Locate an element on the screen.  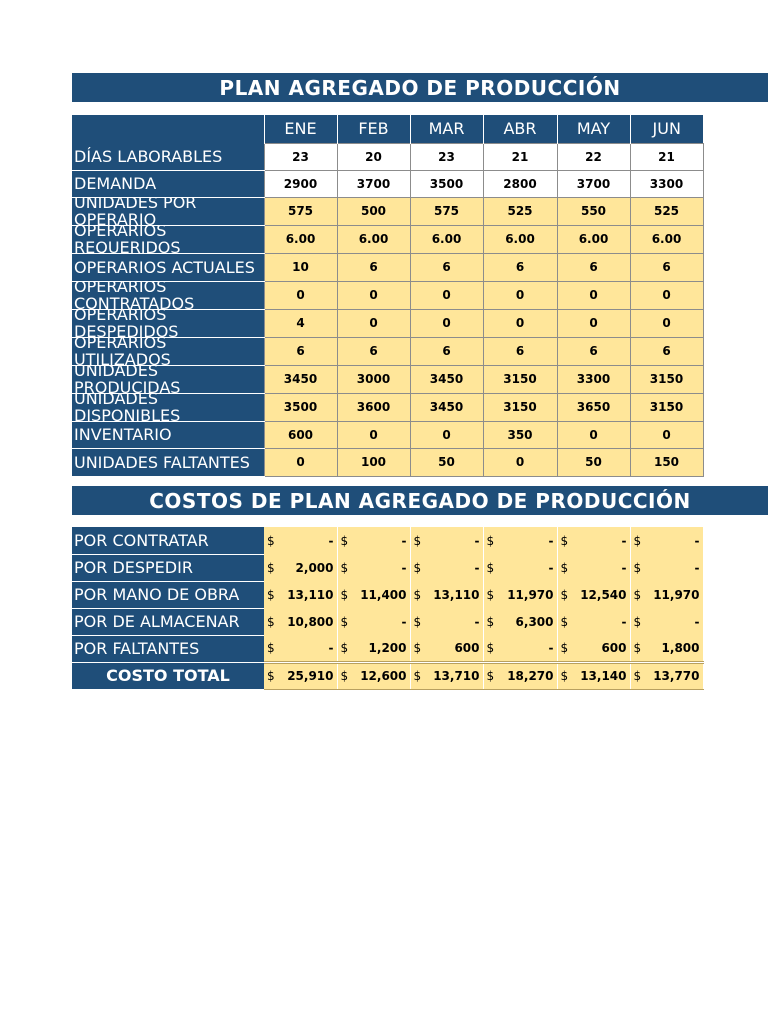
plan-row: OPERARIOS UTILIZADOS 6 6 6 6 6 6 is located at coordinates (388, 351).